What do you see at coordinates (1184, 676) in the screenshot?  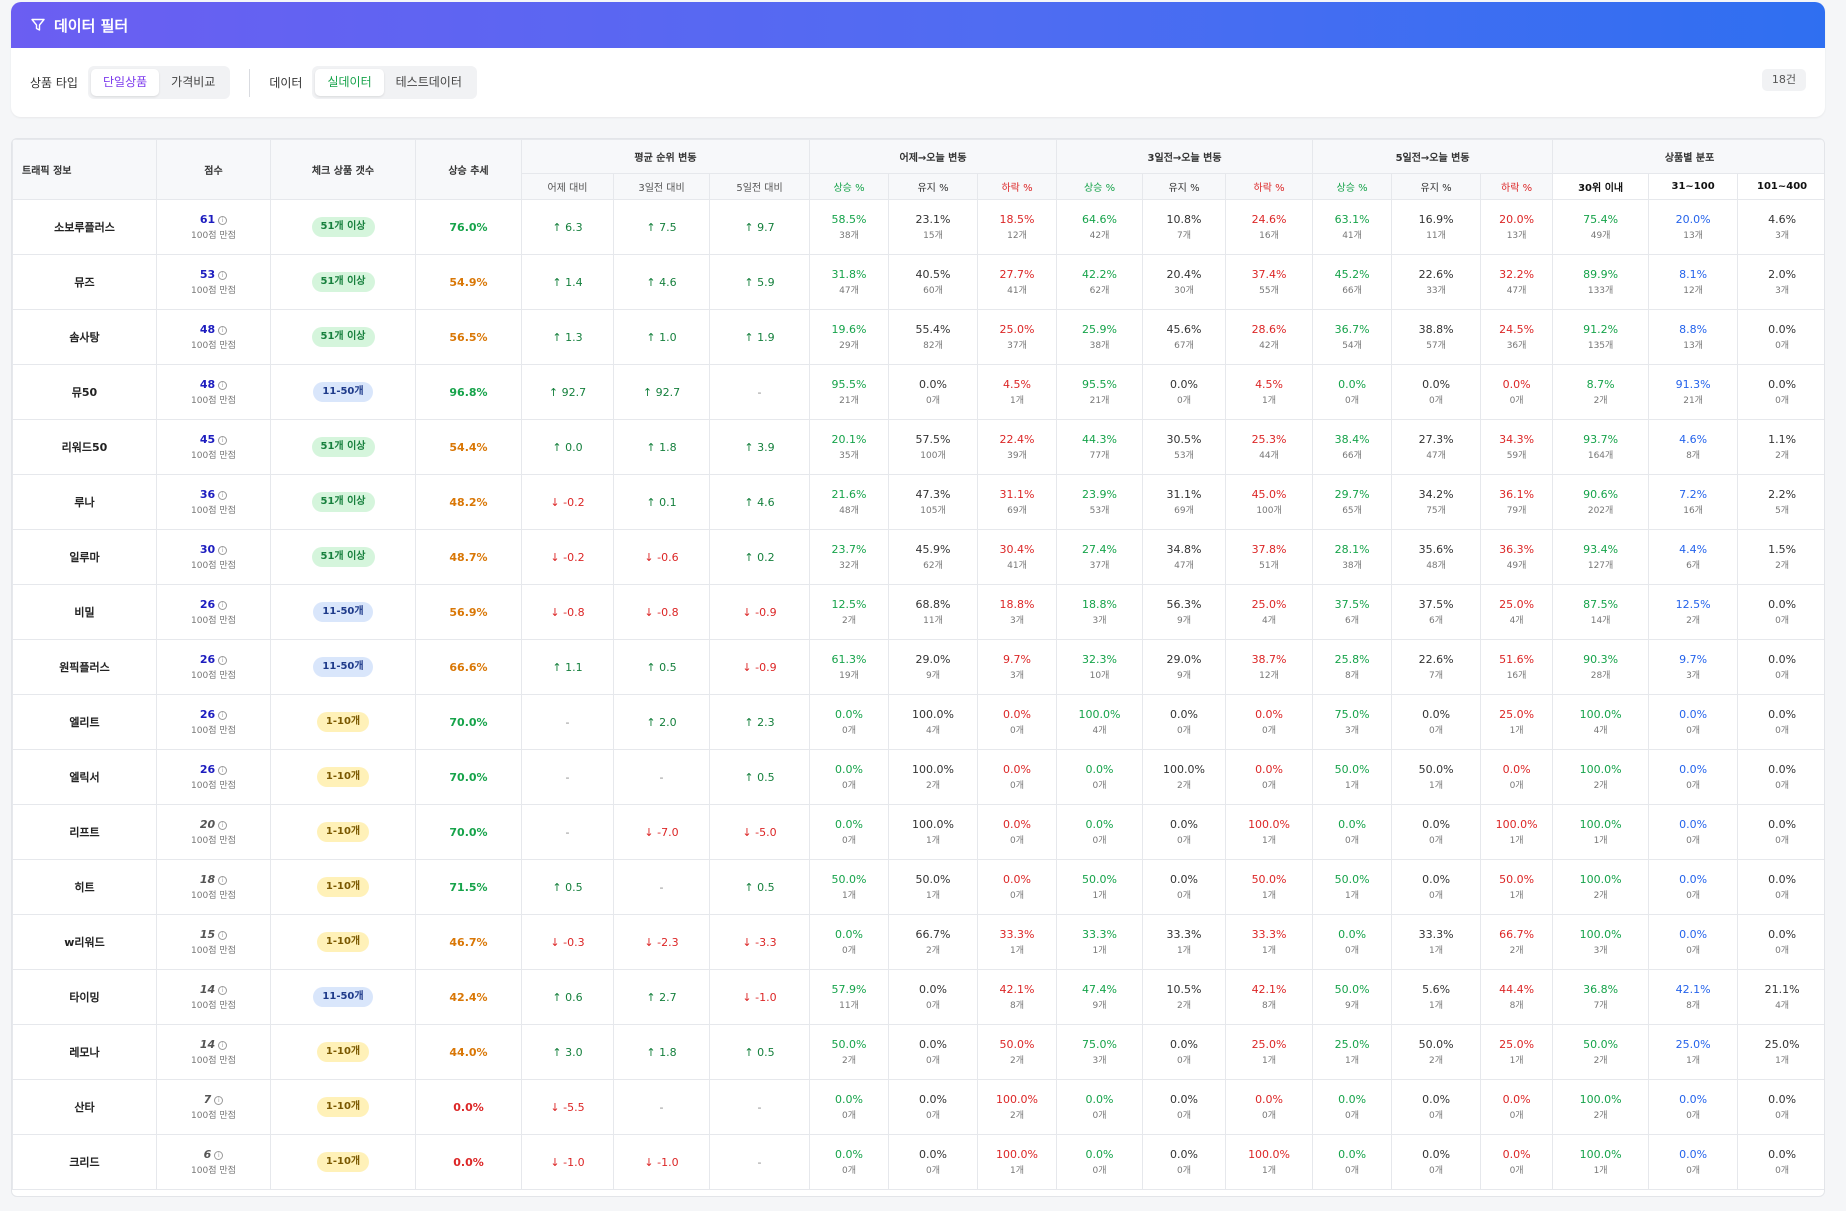 I see `count-value: 9개` at bounding box center [1184, 676].